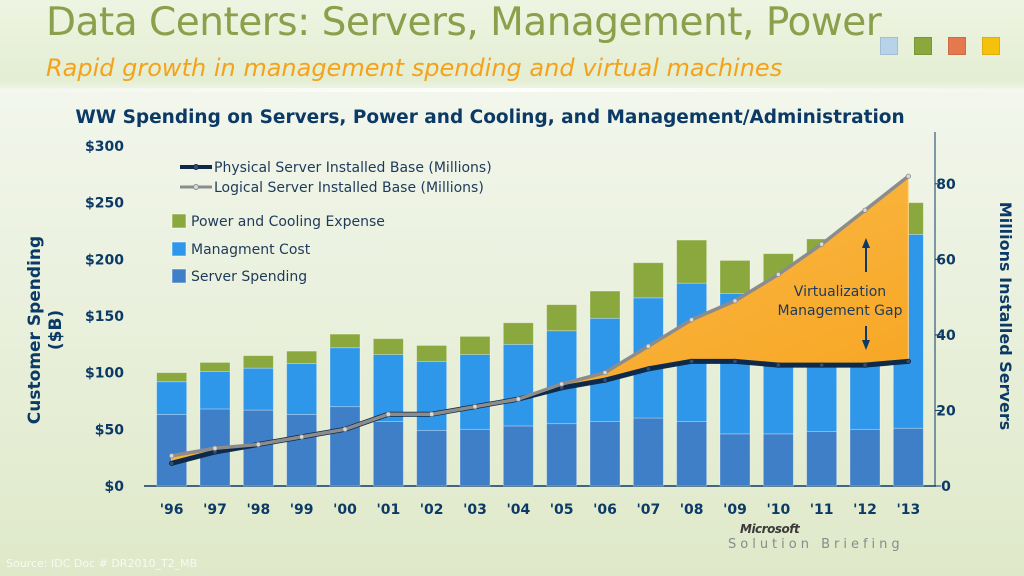  I want to click on slide-title: Data Centers: Servers, Management, Power, so click(464, 22).